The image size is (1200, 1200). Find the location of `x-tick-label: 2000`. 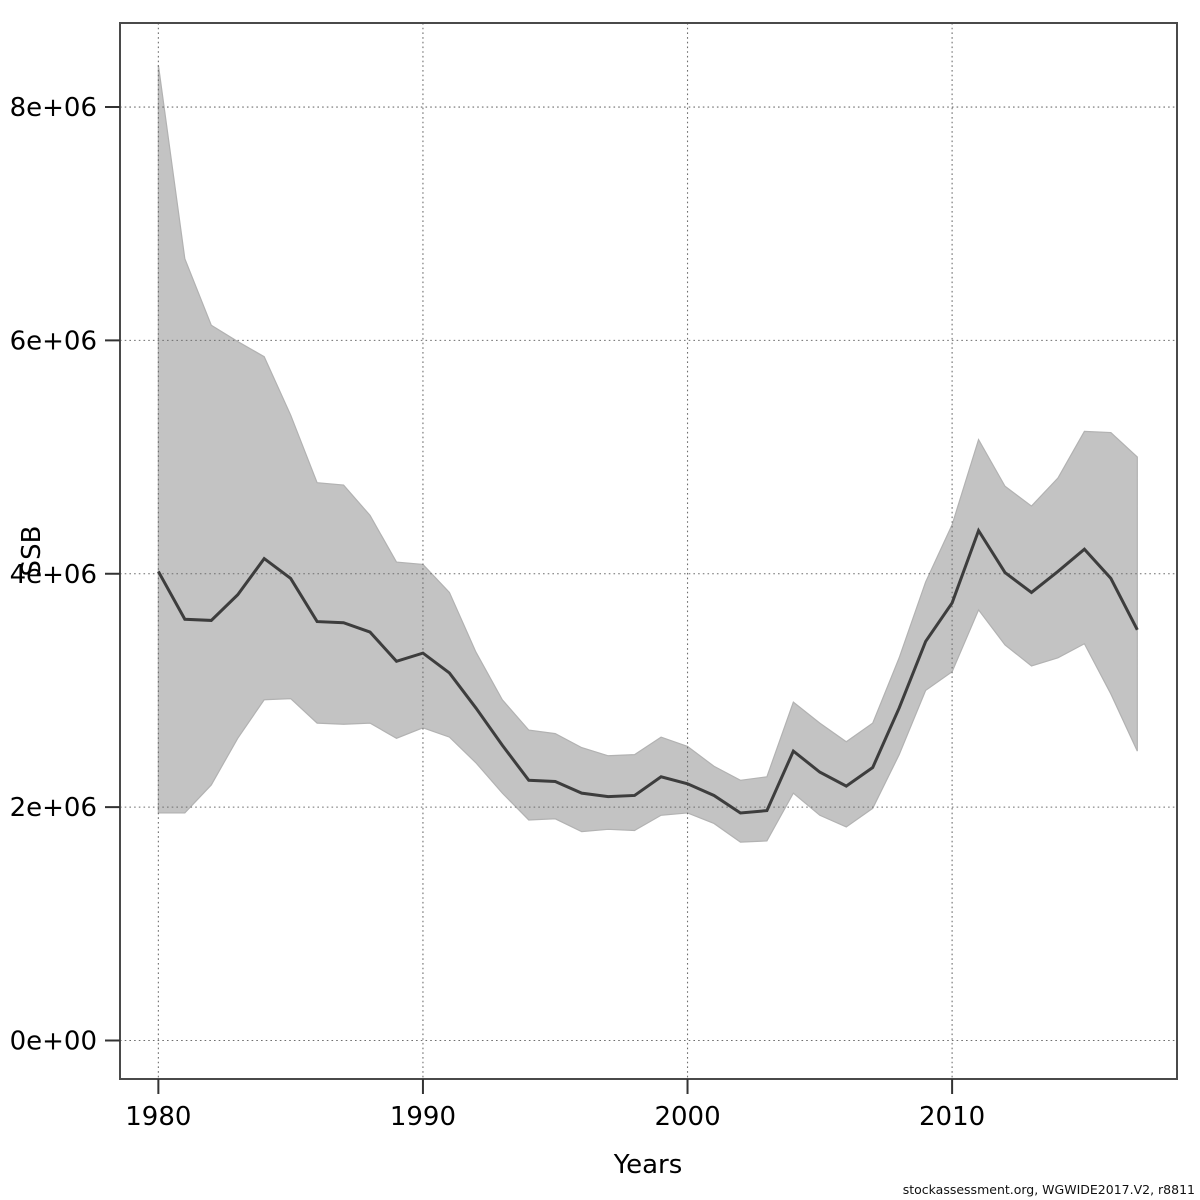

x-tick-label: 2000 is located at coordinates (687, 1117).